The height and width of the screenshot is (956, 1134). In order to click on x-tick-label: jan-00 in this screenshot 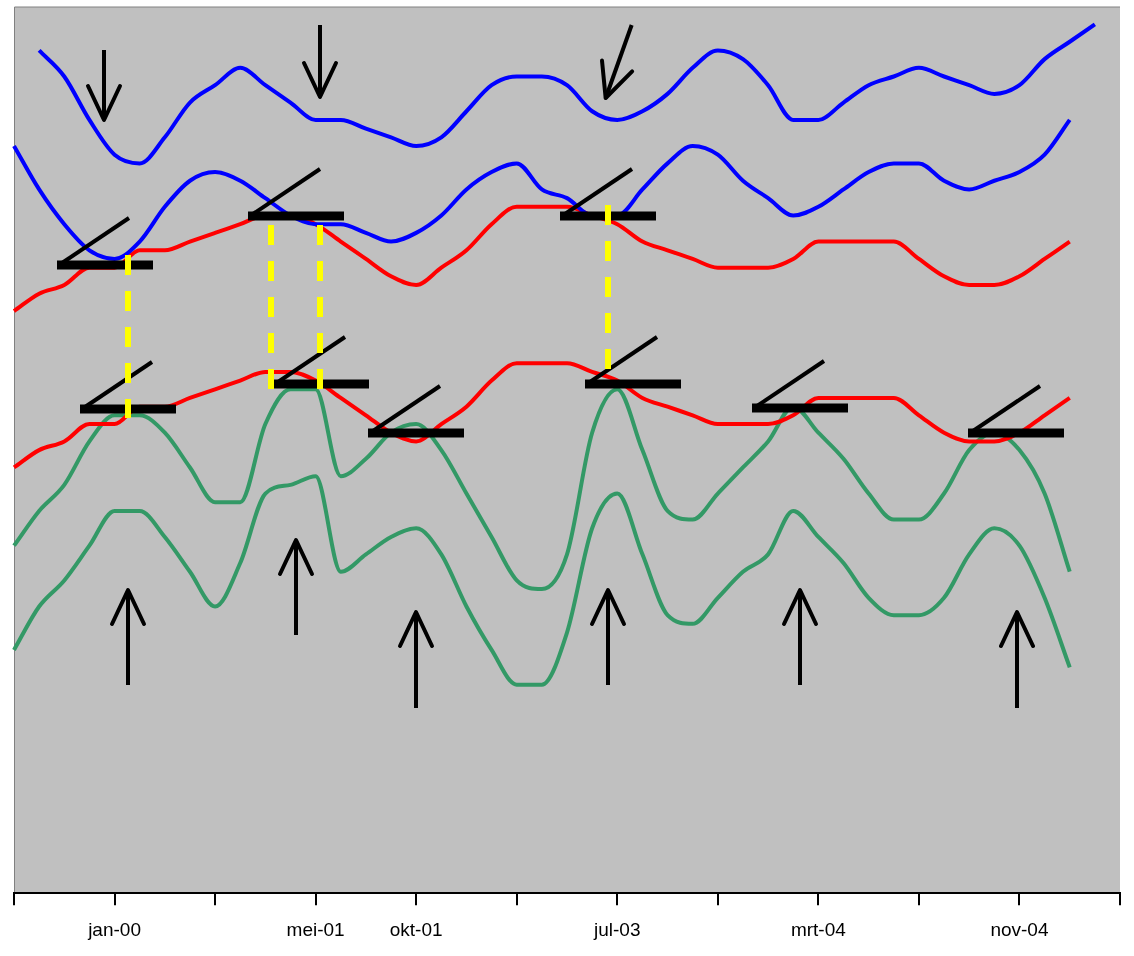, I will do `click(114, 929)`.